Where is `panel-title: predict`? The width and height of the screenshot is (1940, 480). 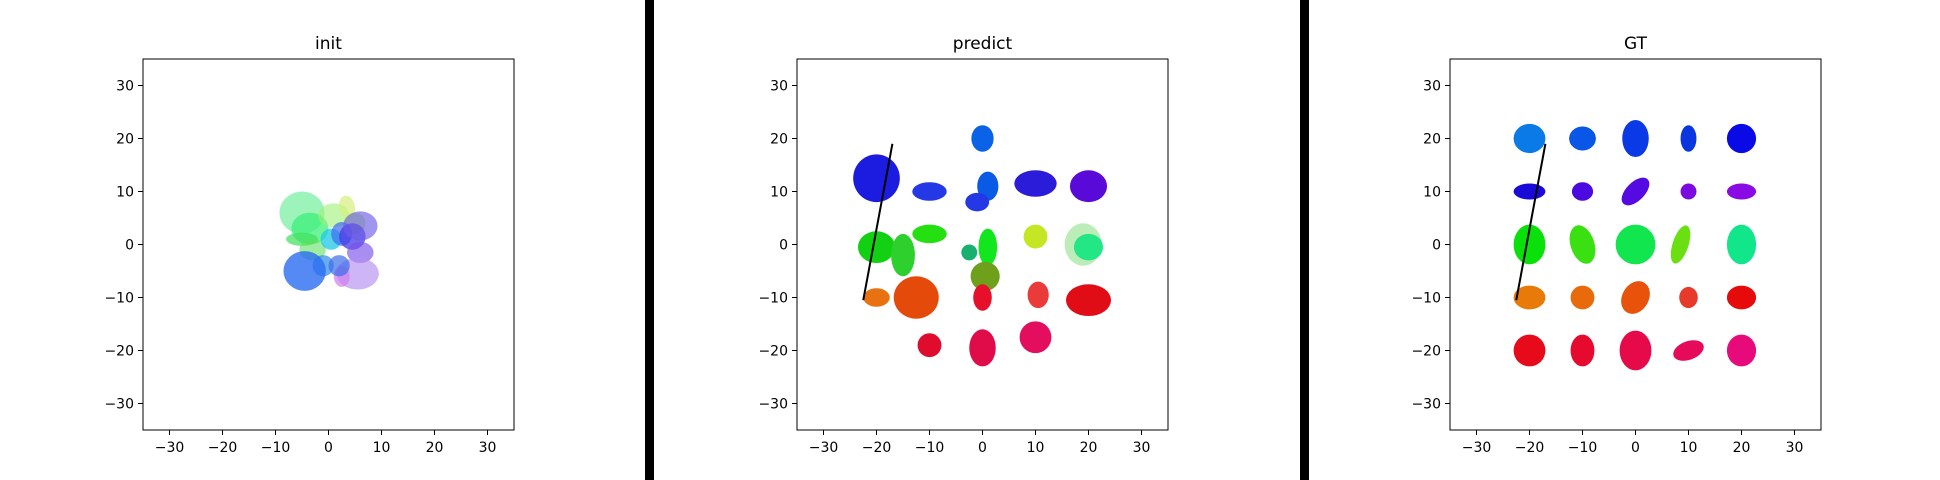 panel-title: predict is located at coordinates (983, 44).